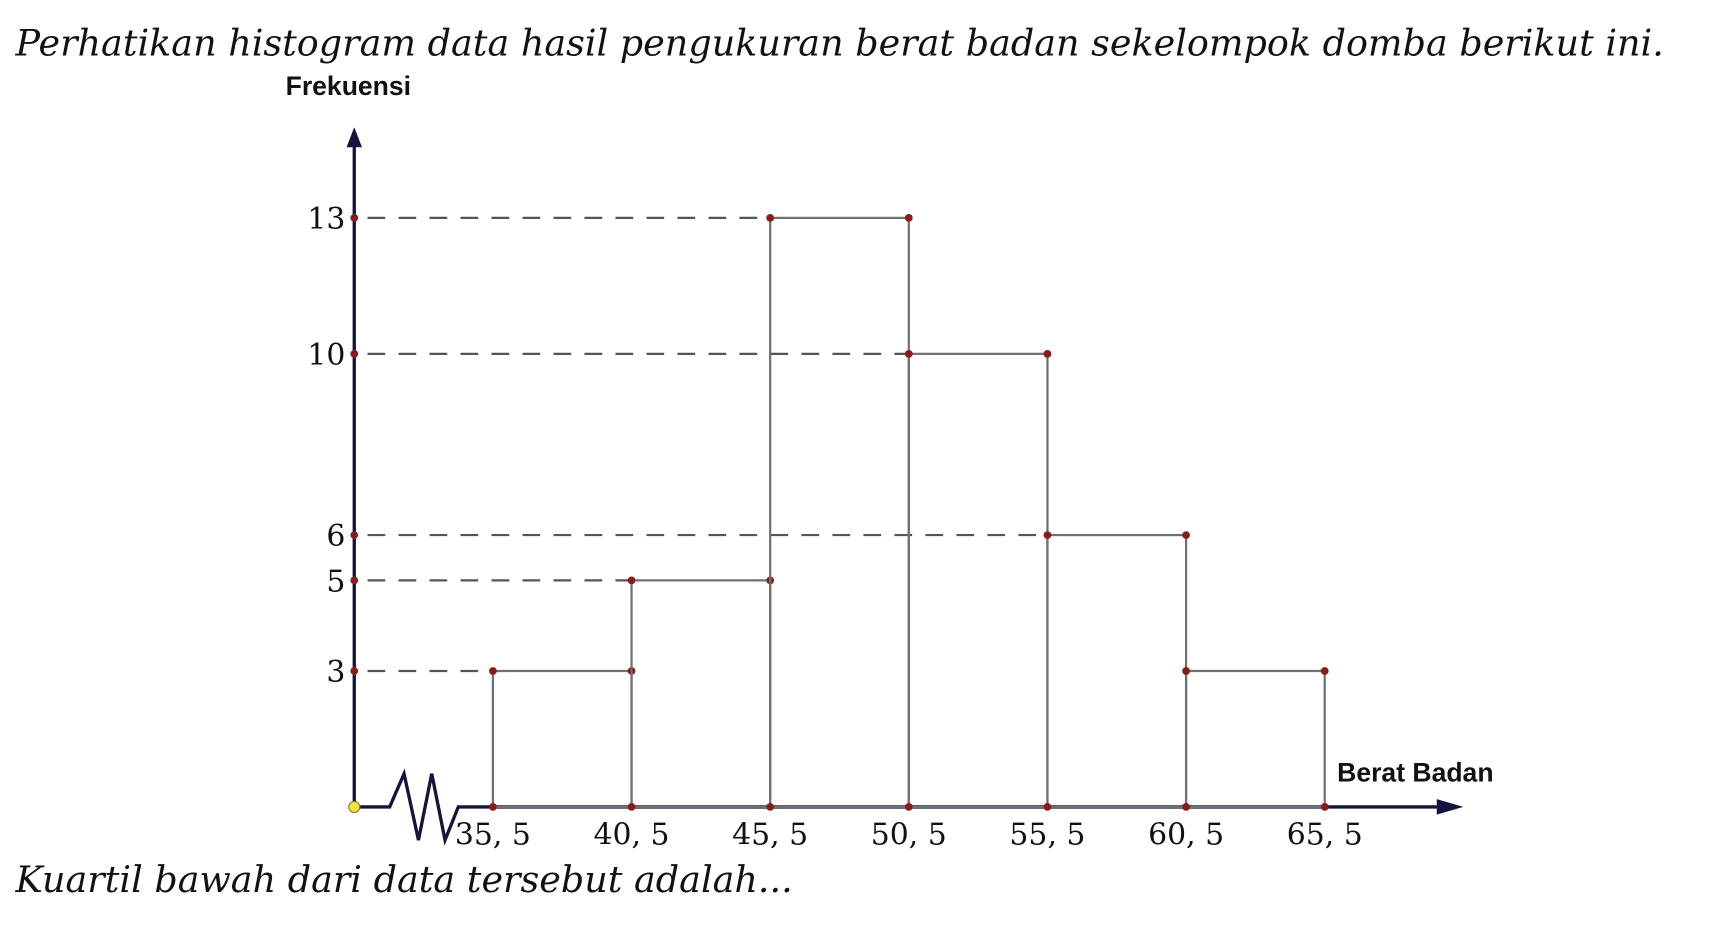  Describe the element at coordinates (493, 835) in the screenshot. I see `x-tick-label: 35, 5` at that location.